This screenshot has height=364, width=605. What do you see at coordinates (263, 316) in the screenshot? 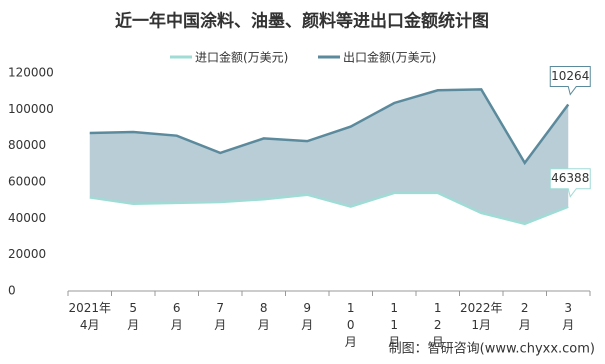
I see `x-tick-label: 8月` at bounding box center [263, 316].